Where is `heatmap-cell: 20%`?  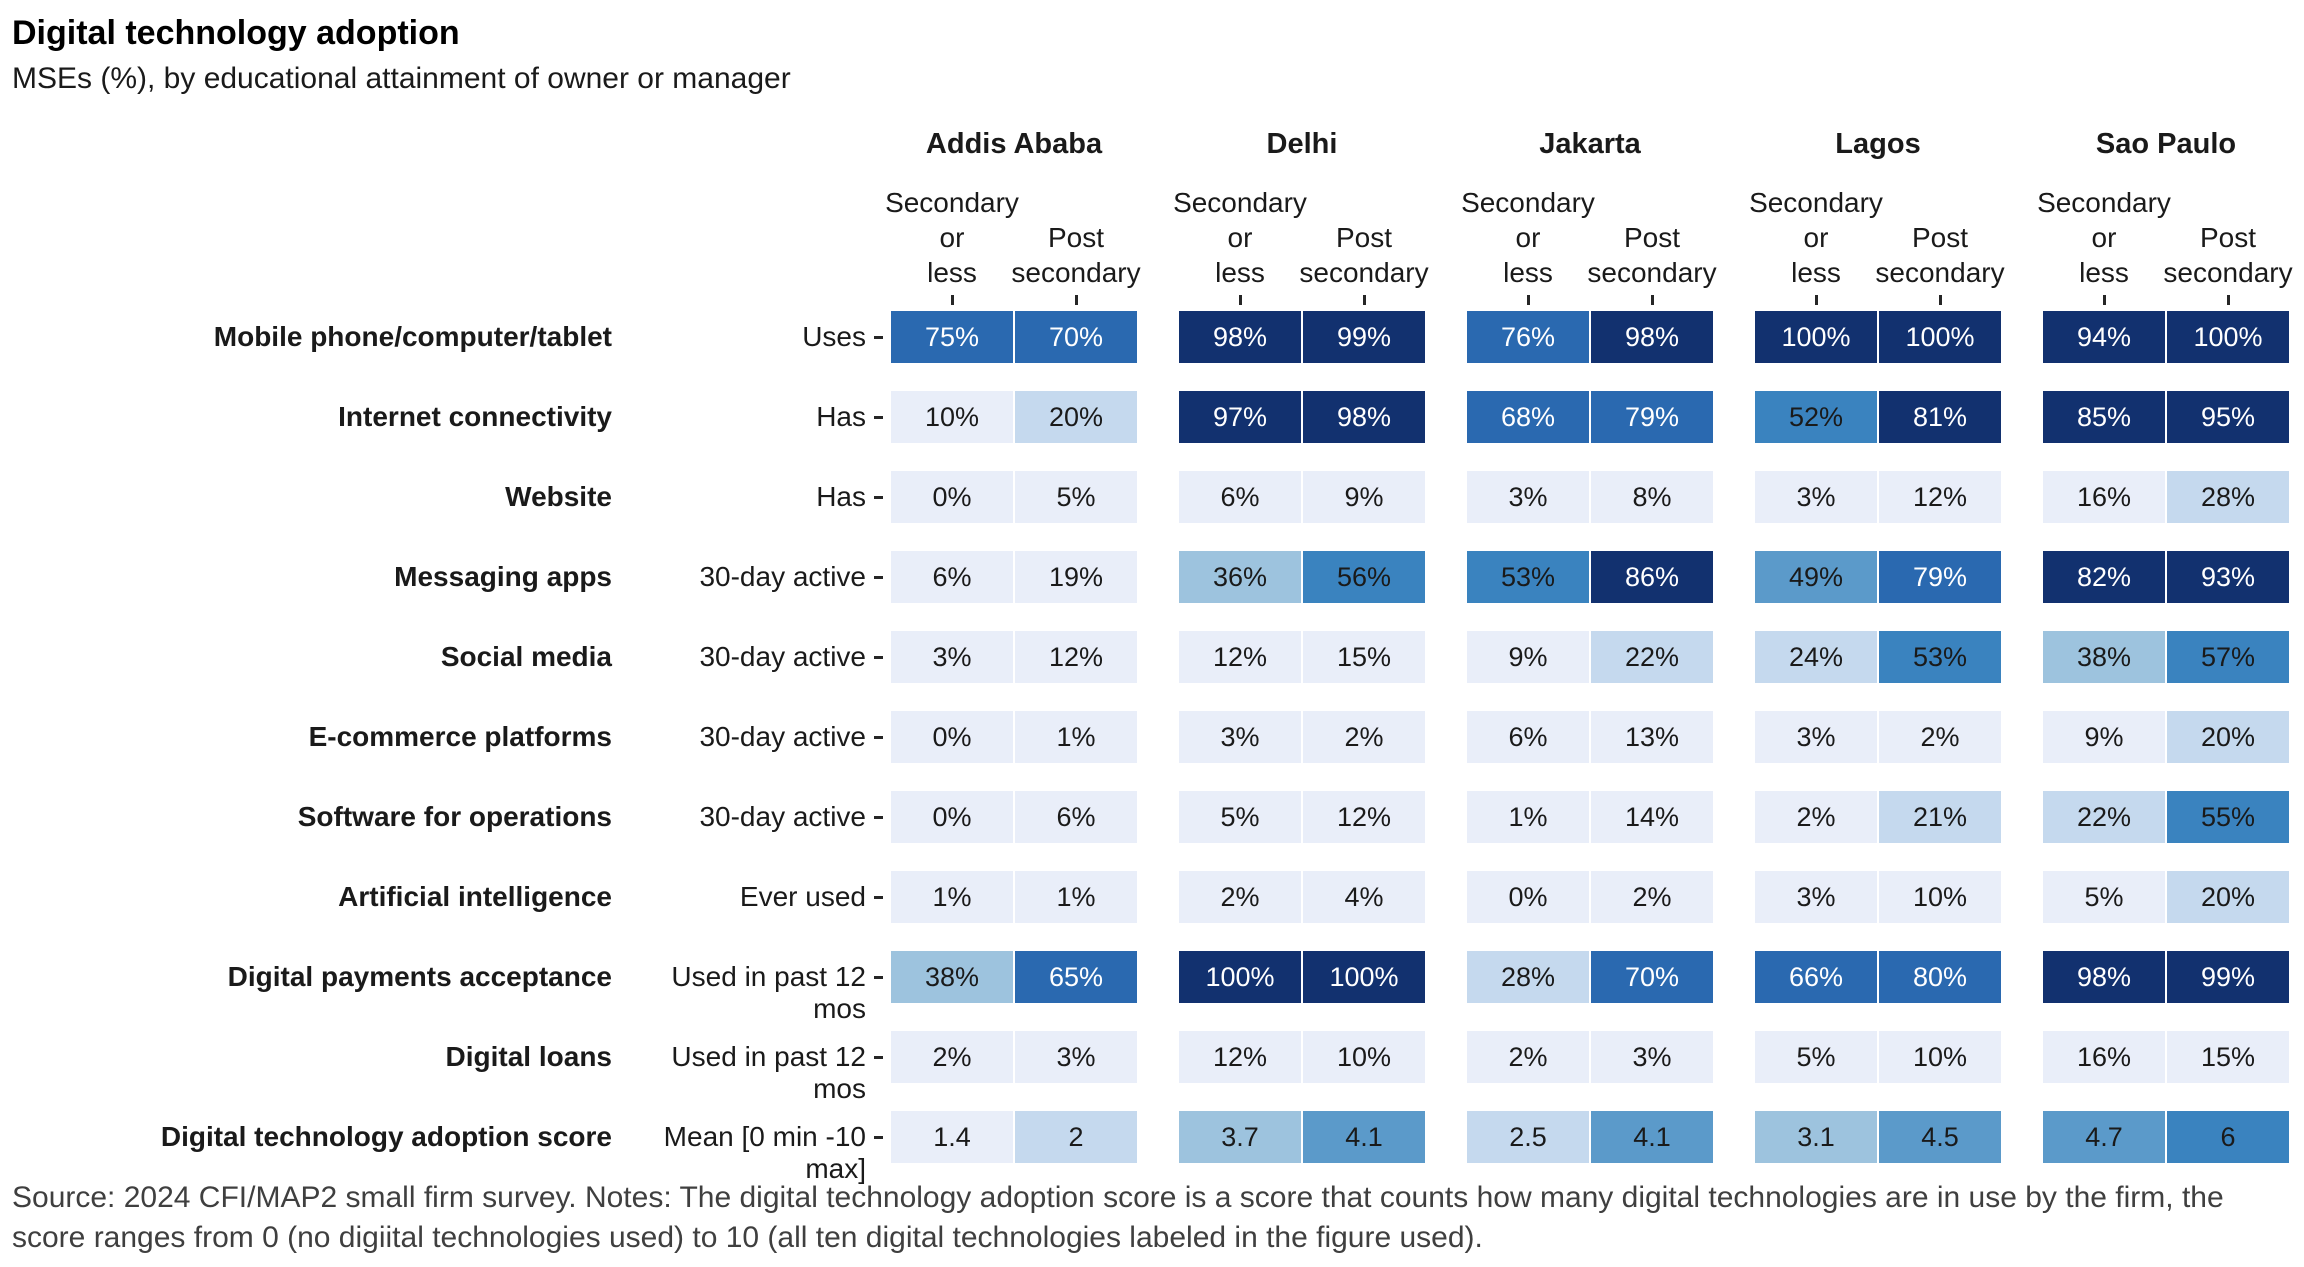 heatmap-cell: 20% is located at coordinates (1076, 417).